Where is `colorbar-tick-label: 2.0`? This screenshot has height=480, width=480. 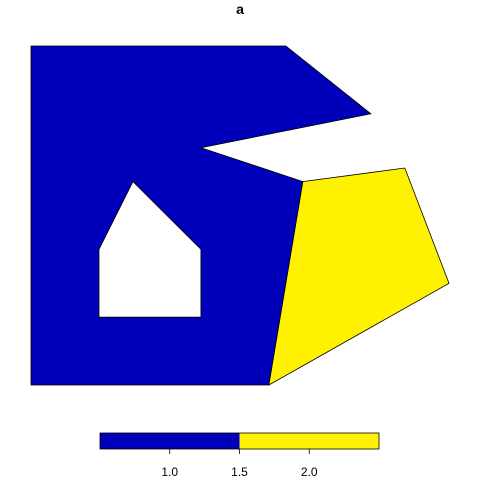 colorbar-tick-label: 2.0 is located at coordinates (309, 472).